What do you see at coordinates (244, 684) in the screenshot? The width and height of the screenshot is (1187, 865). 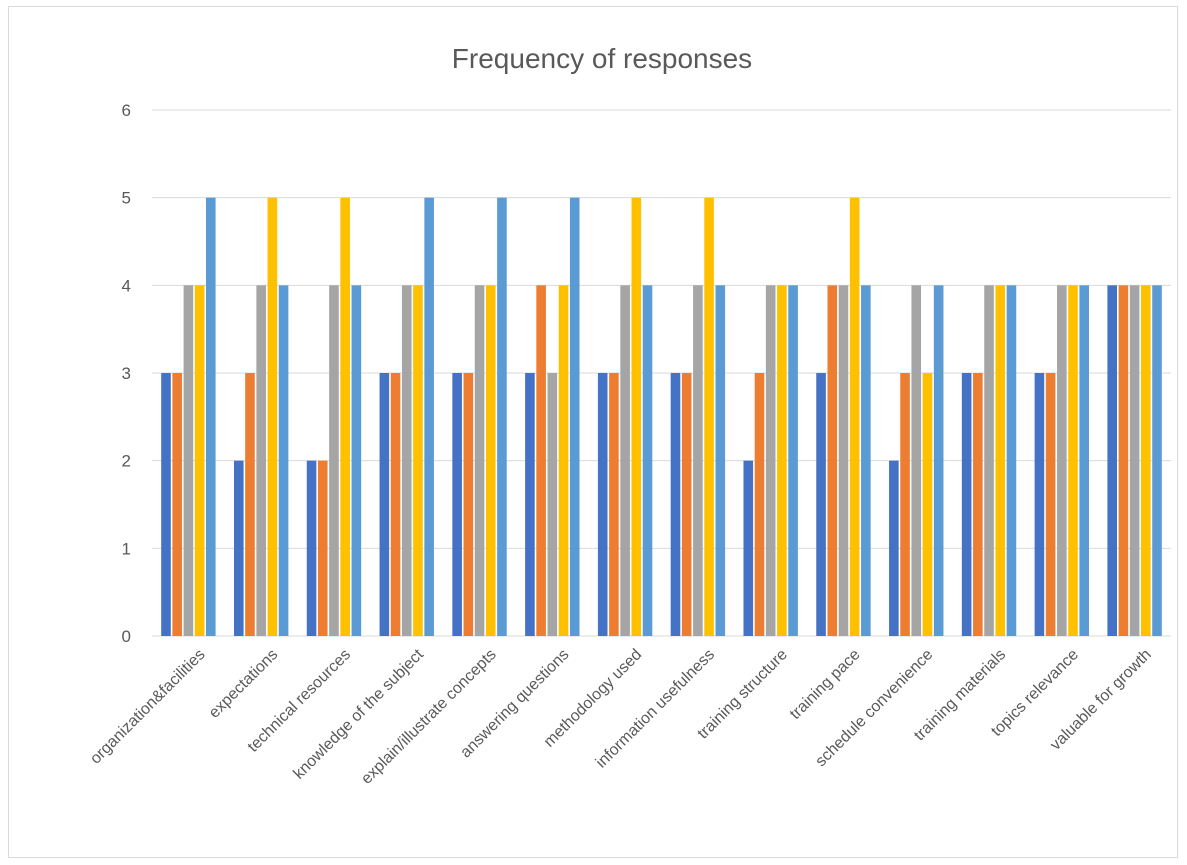 I see `x-category-label: expectations` at bounding box center [244, 684].